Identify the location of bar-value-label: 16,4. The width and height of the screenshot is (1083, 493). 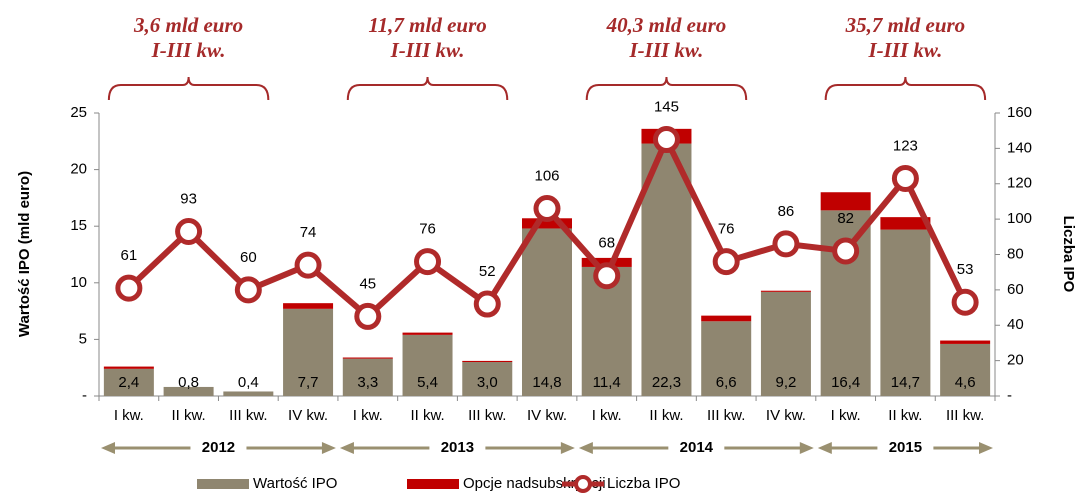
(845, 382).